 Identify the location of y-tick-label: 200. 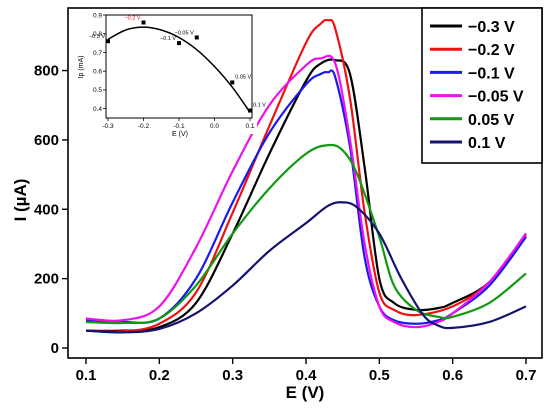
(46, 279).